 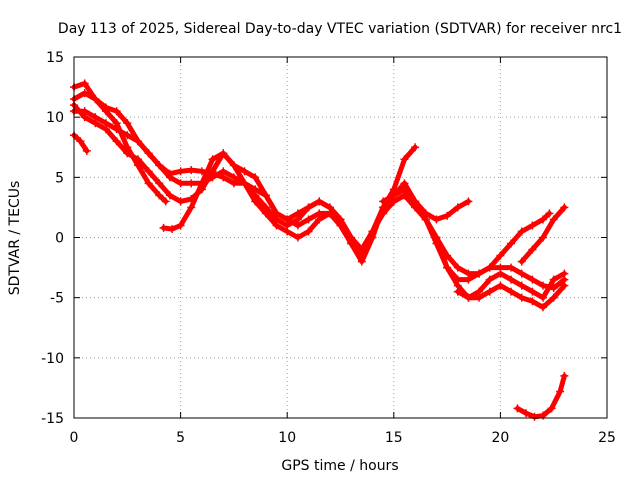 I want to click on y-tick-label: 5, so click(x=59, y=178).